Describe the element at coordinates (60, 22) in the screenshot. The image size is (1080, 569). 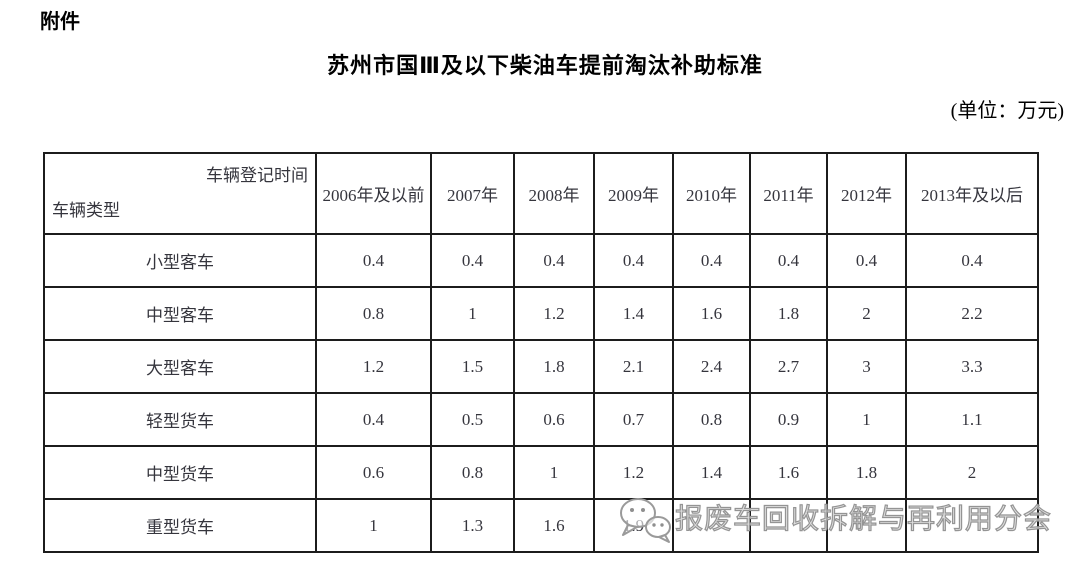
I see `attachment-label: 附件` at that location.